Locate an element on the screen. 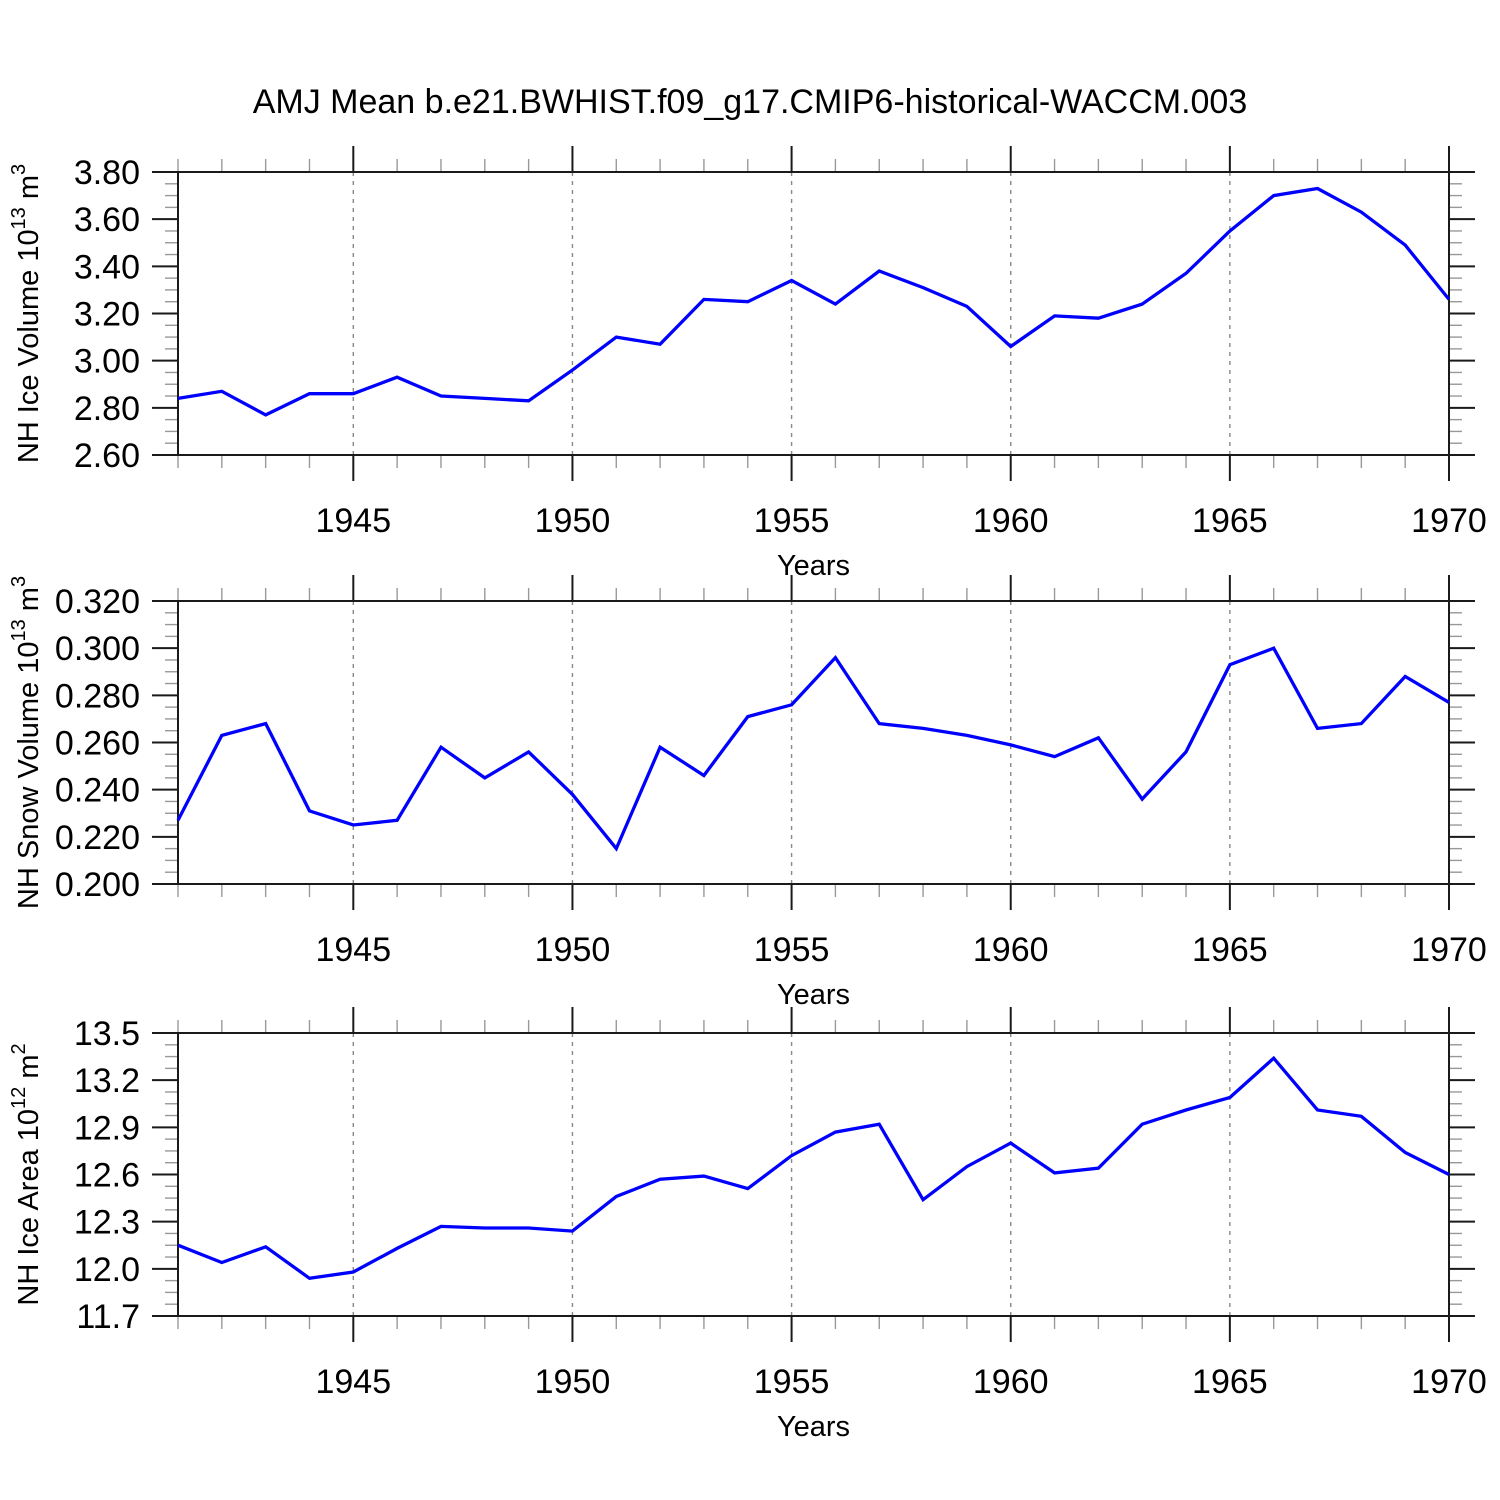  y-axis-title: NH Ice Volume 1013 m3 is located at coordinates (26, 313).